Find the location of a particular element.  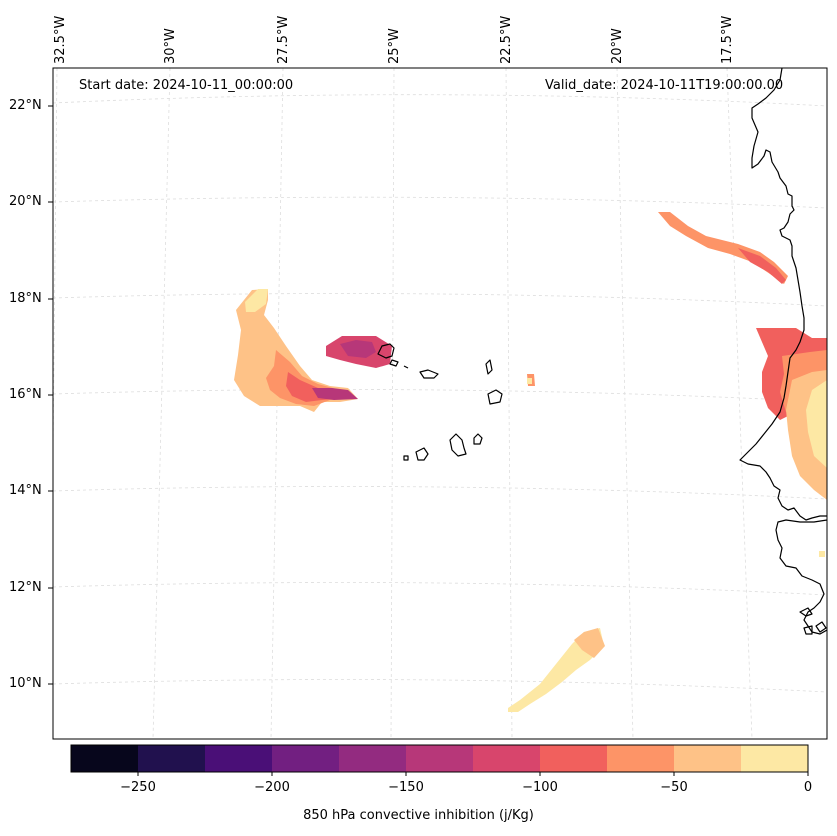

lon-label-30w: 30°W is located at coordinates (170, 46).